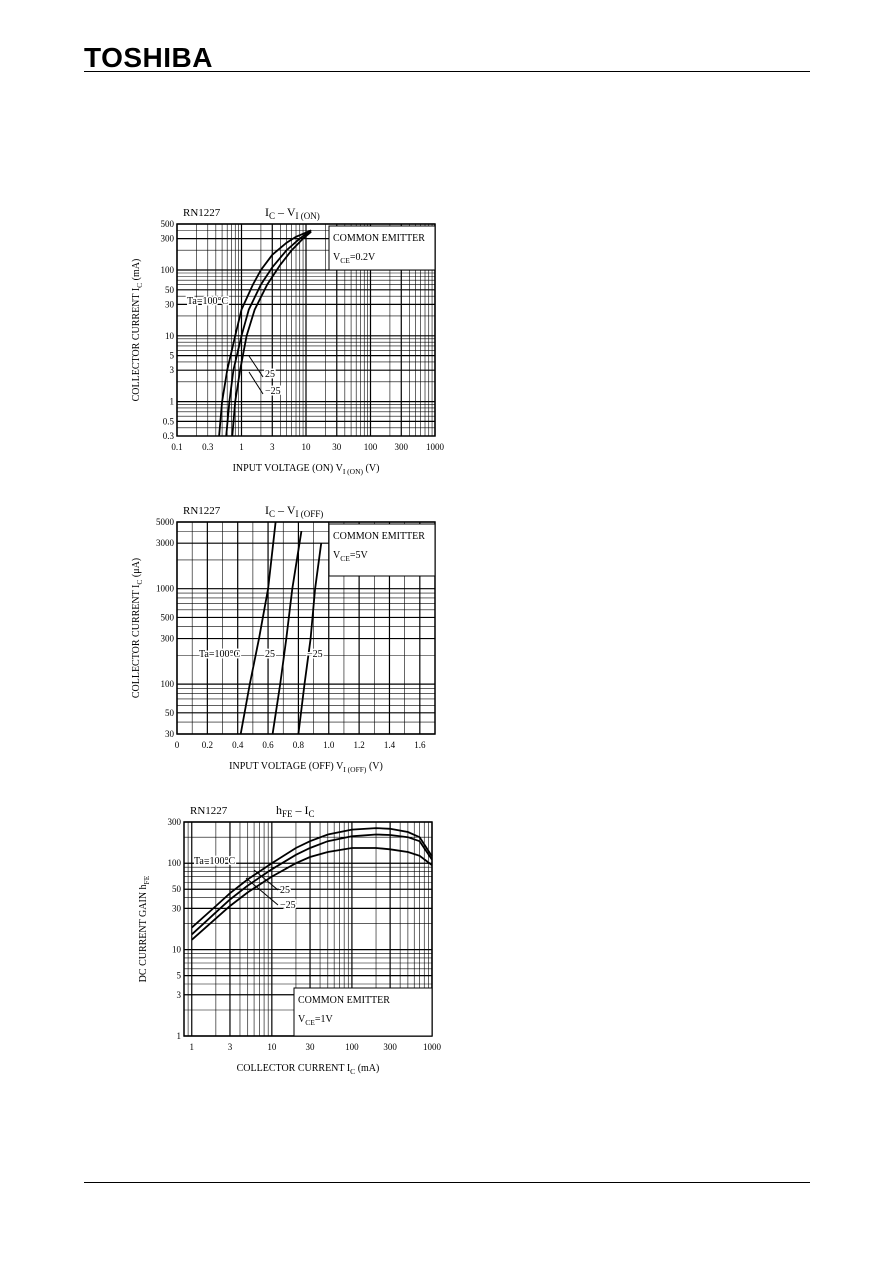 This screenshot has width=892, height=1263. What do you see at coordinates (252, 811) in the screenshot?
I see `chart-title: RN1227 hFE – IC` at bounding box center [252, 811].